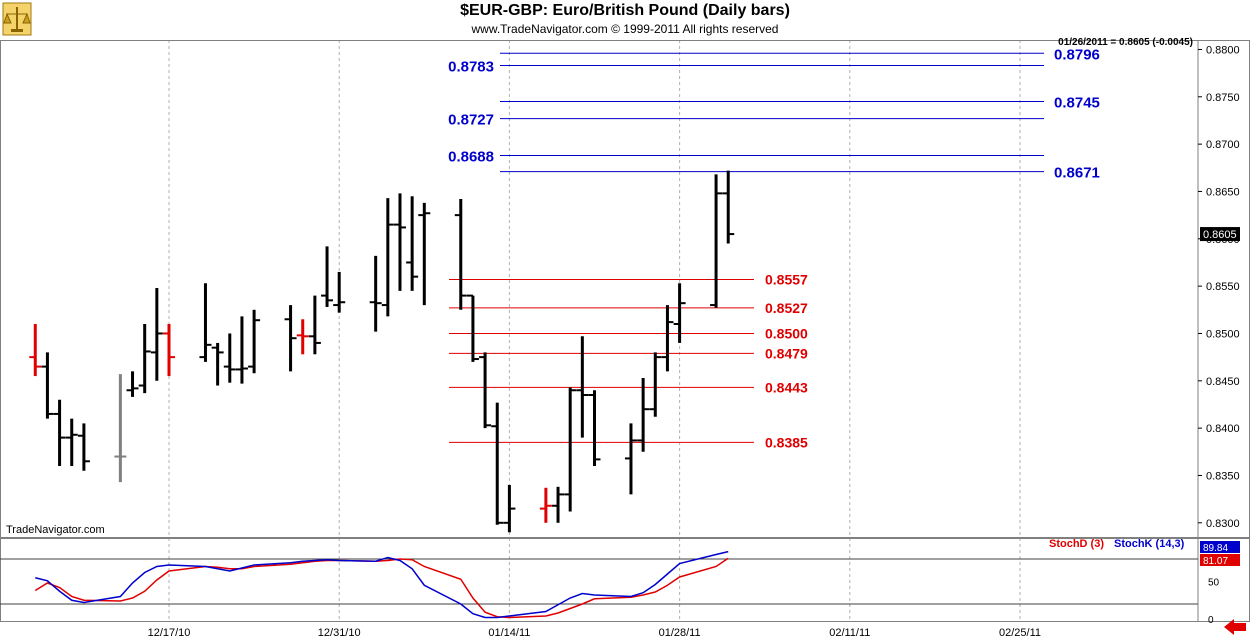  Describe the element at coordinates (1223, 524) in the screenshot. I see `y-tick-label: 0.8300` at that location.